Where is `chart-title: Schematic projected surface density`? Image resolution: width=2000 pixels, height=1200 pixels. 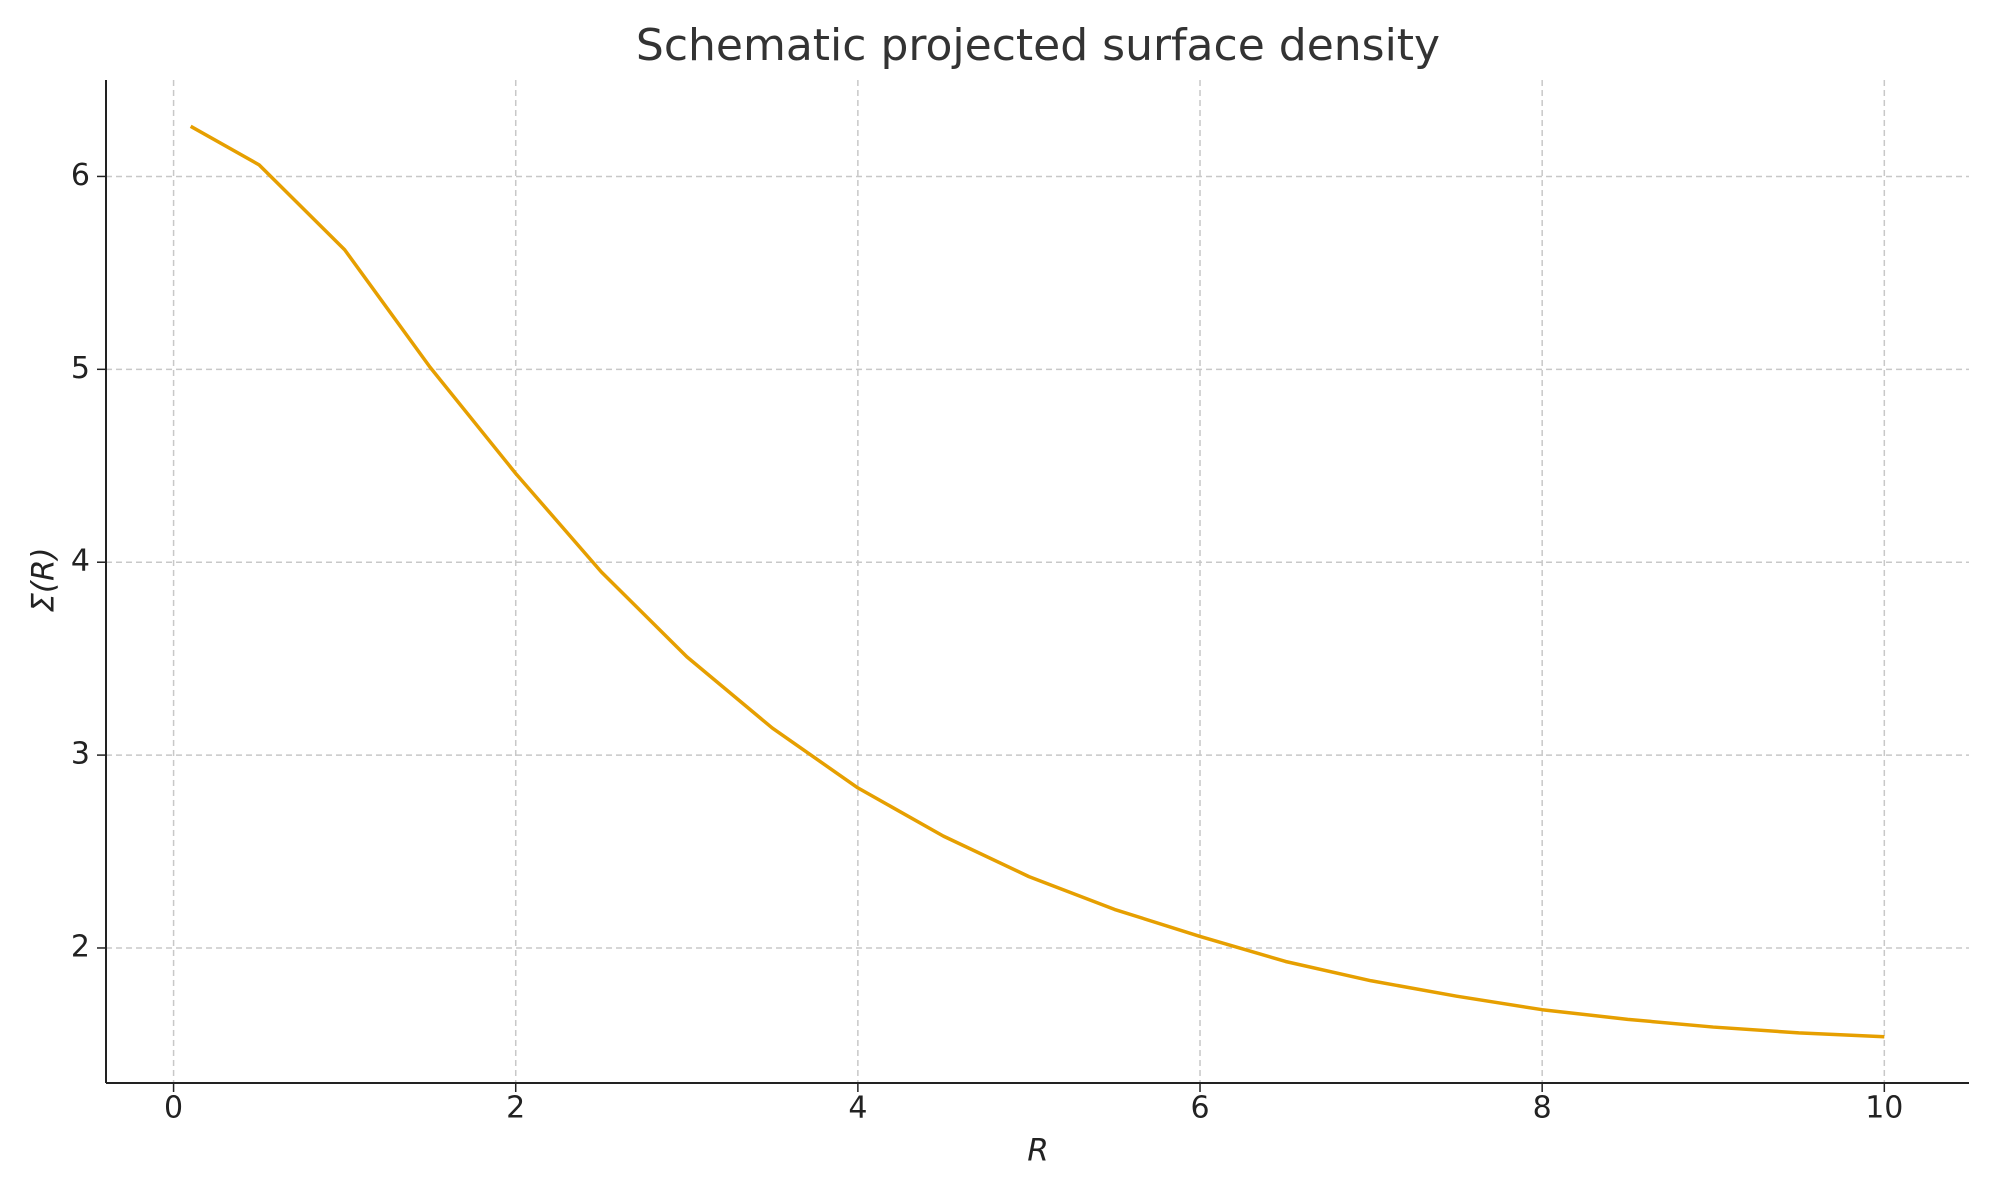 chart-title: Schematic projected surface density is located at coordinates (1038, 45).